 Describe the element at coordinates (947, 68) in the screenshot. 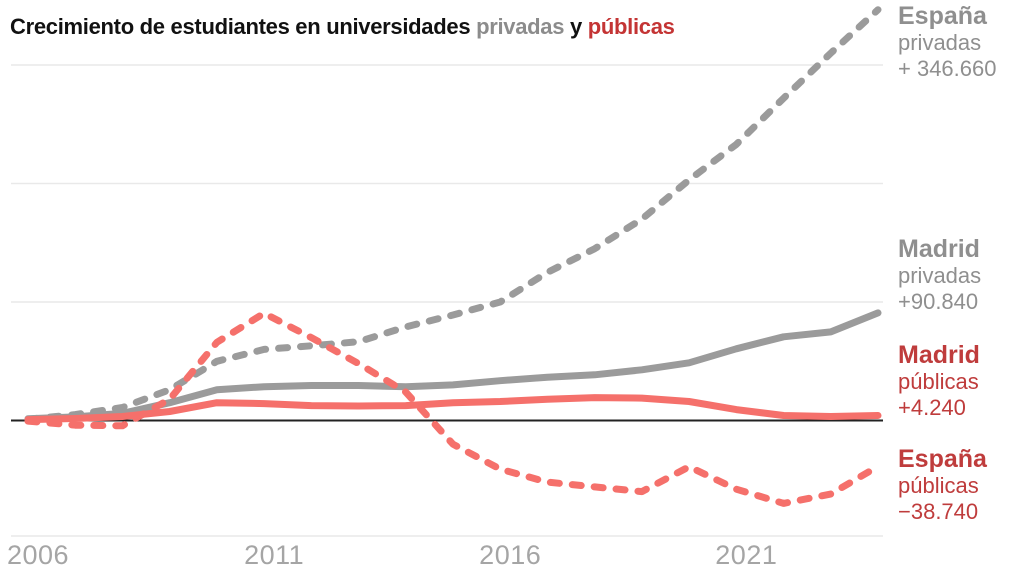

I see `annotation-value: + 346.660` at that location.